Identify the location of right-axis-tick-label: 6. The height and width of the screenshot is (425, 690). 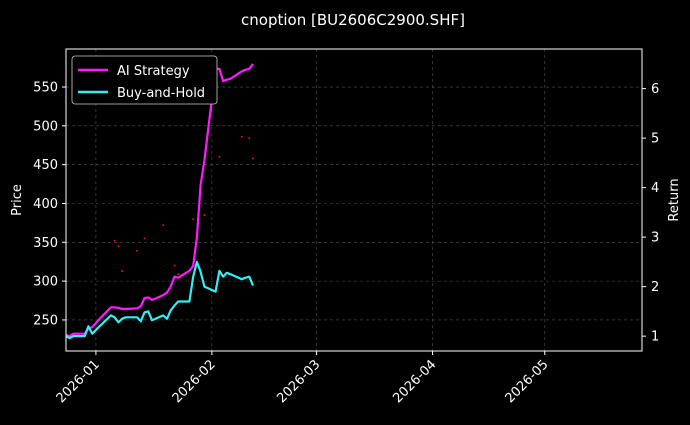
(655, 89).